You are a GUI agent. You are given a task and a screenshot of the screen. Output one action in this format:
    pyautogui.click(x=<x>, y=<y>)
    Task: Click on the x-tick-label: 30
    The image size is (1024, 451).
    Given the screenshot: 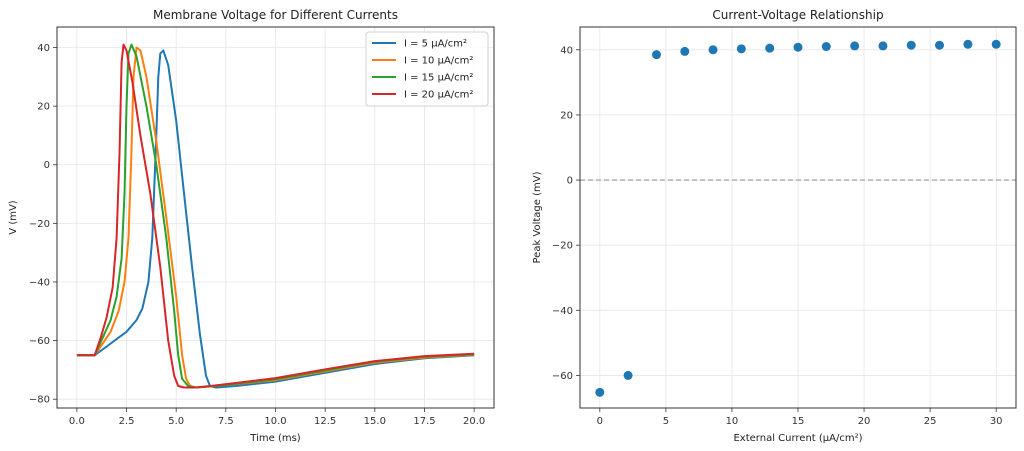 What is the action you would take?
    pyautogui.click(x=996, y=421)
    